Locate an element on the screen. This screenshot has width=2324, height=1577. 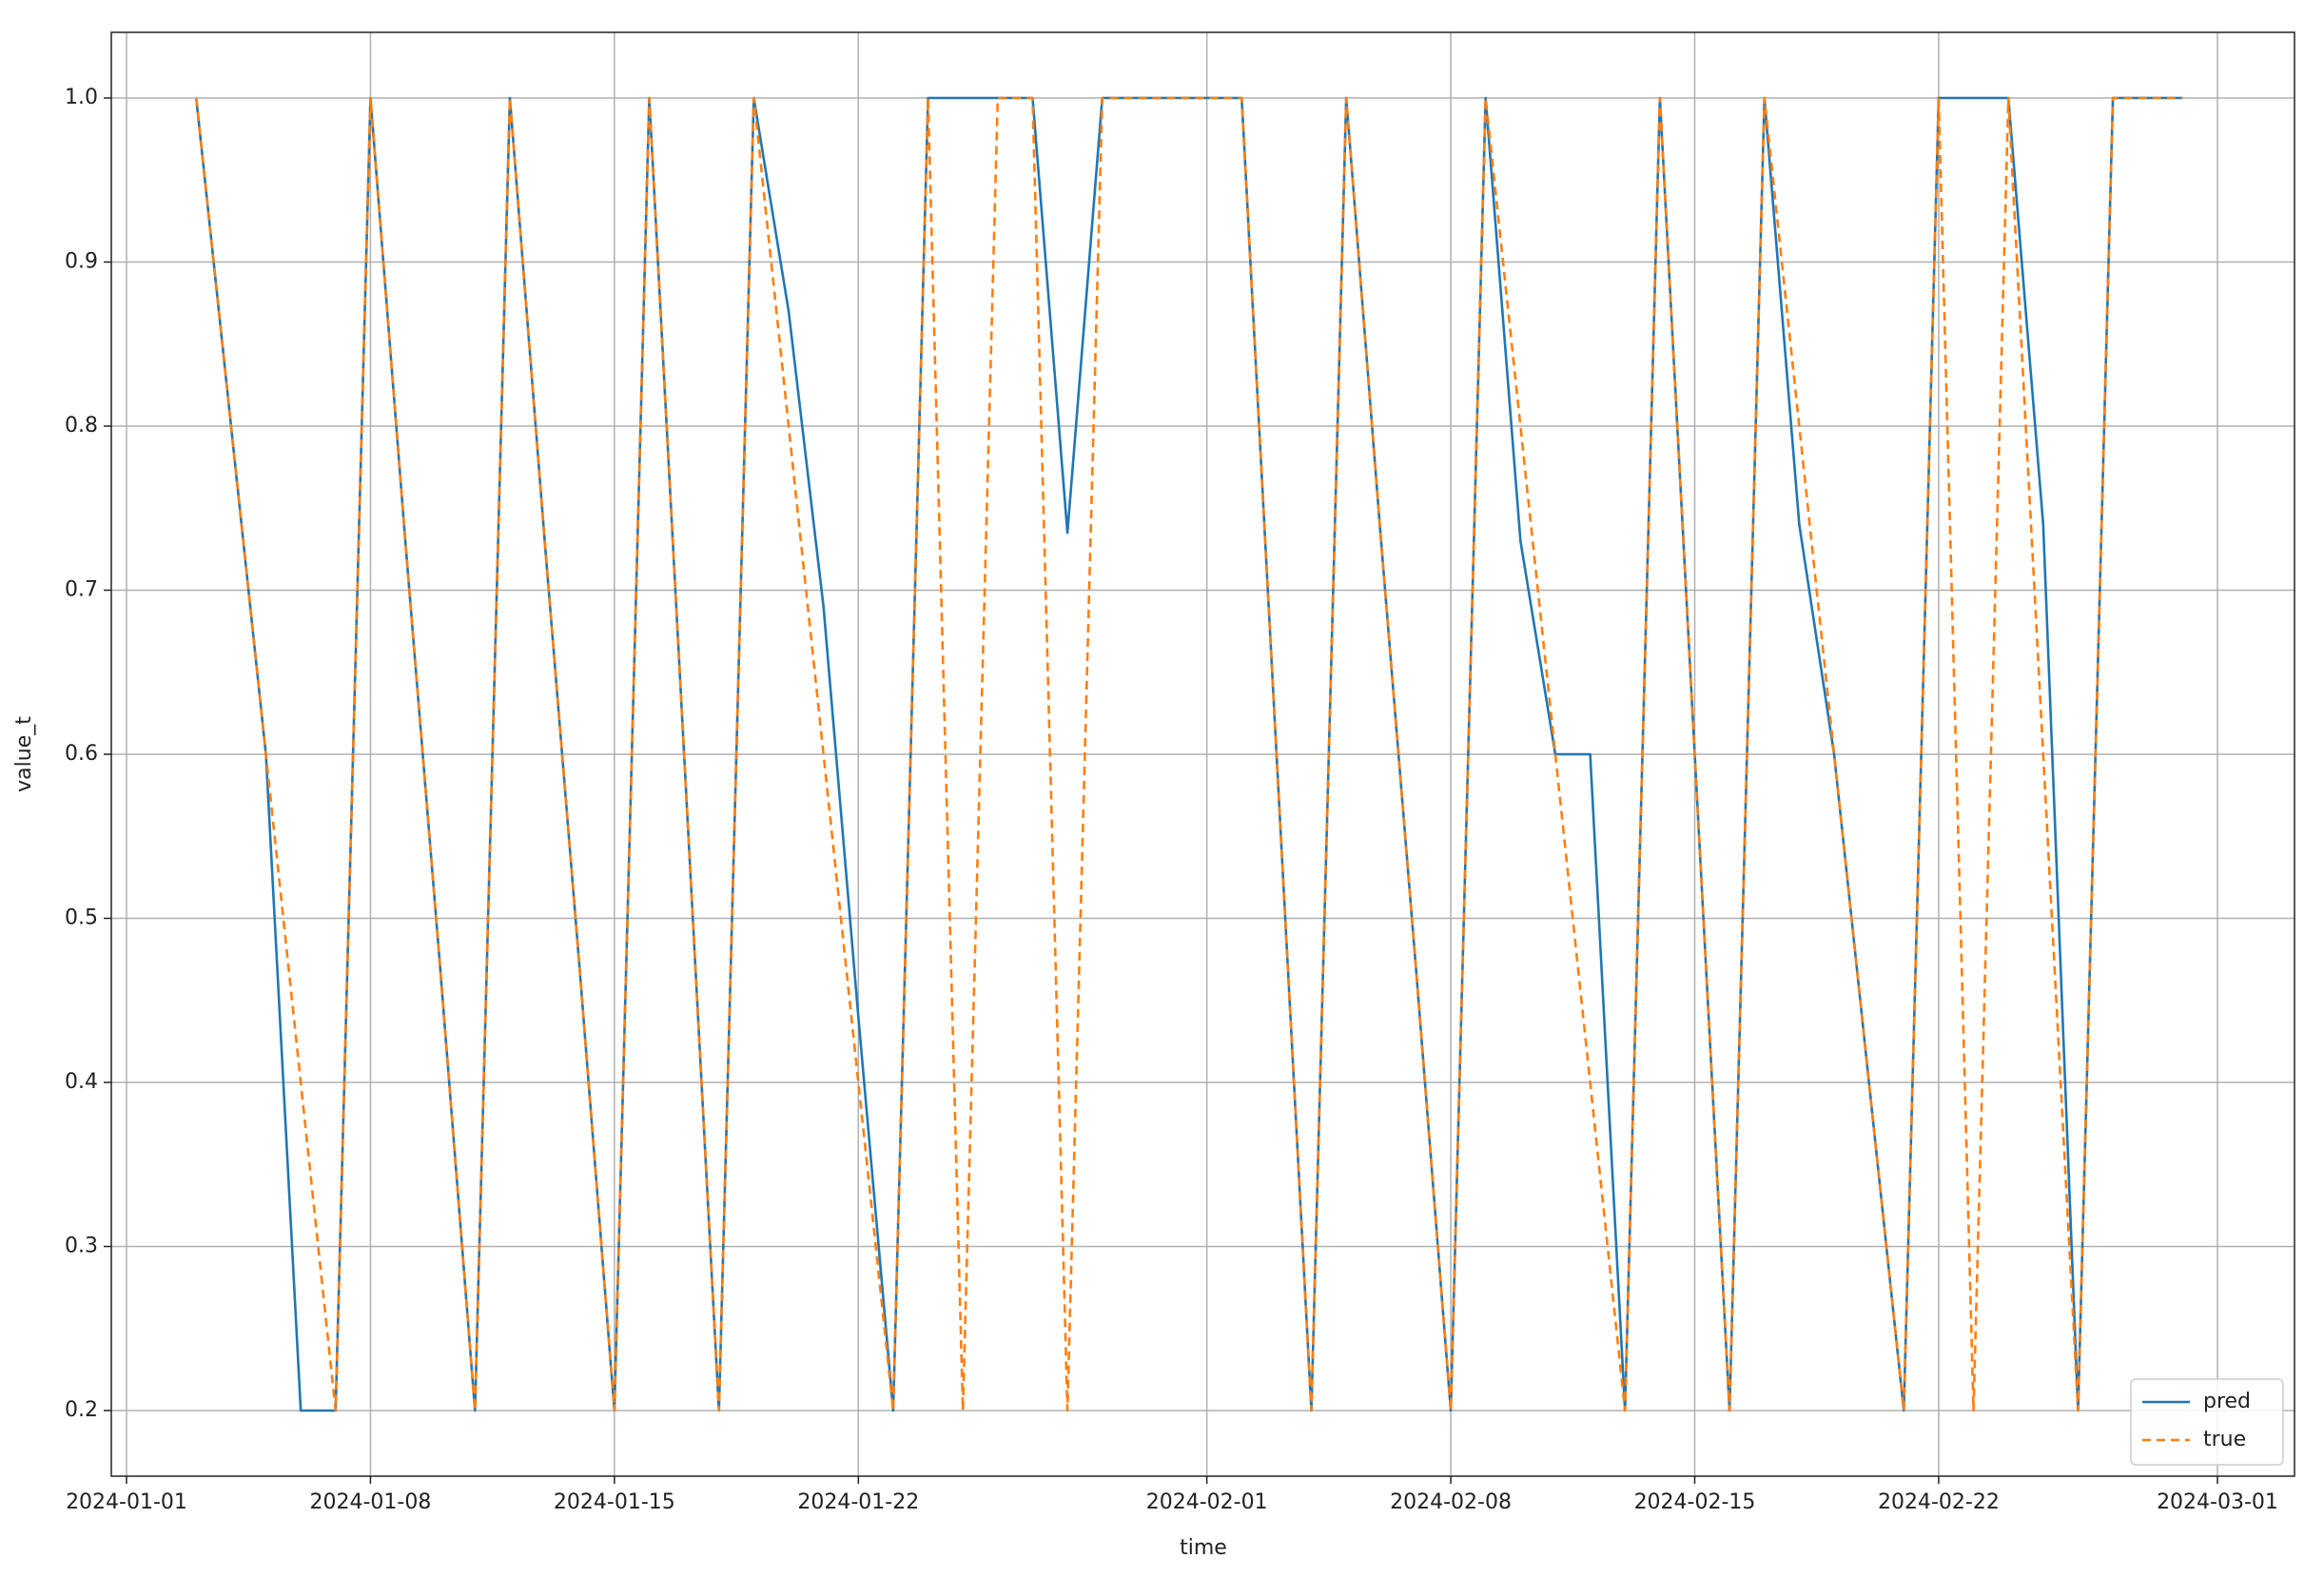
y-tick-label: 0.2 is located at coordinates (81, 1410).